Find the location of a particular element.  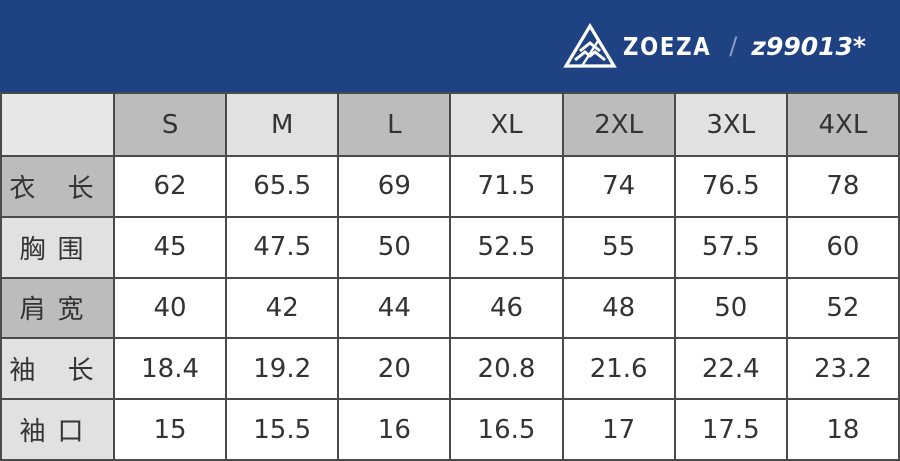

corner-cell is located at coordinates (57, 124).